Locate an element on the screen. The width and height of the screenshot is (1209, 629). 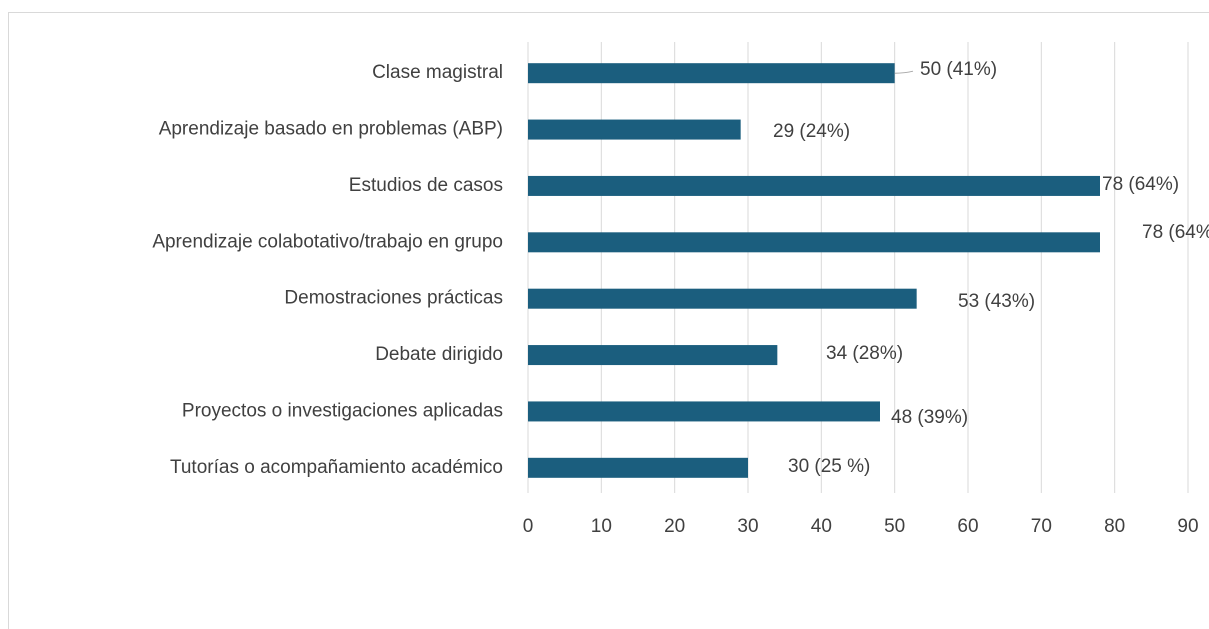
y-tick-label: Debate dirigido is located at coordinates (439, 354).